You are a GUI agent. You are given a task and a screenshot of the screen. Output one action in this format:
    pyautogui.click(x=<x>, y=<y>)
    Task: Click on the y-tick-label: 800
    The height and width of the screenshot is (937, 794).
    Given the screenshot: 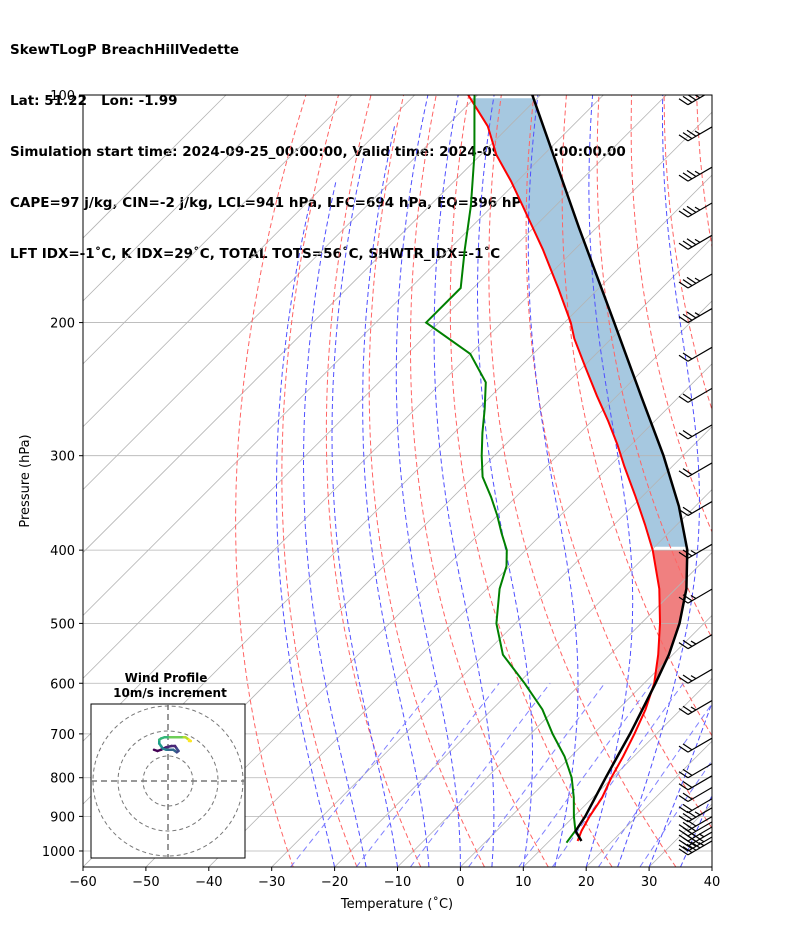 What is the action you would take?
    pyautogui.click(x=62, y=779)
    